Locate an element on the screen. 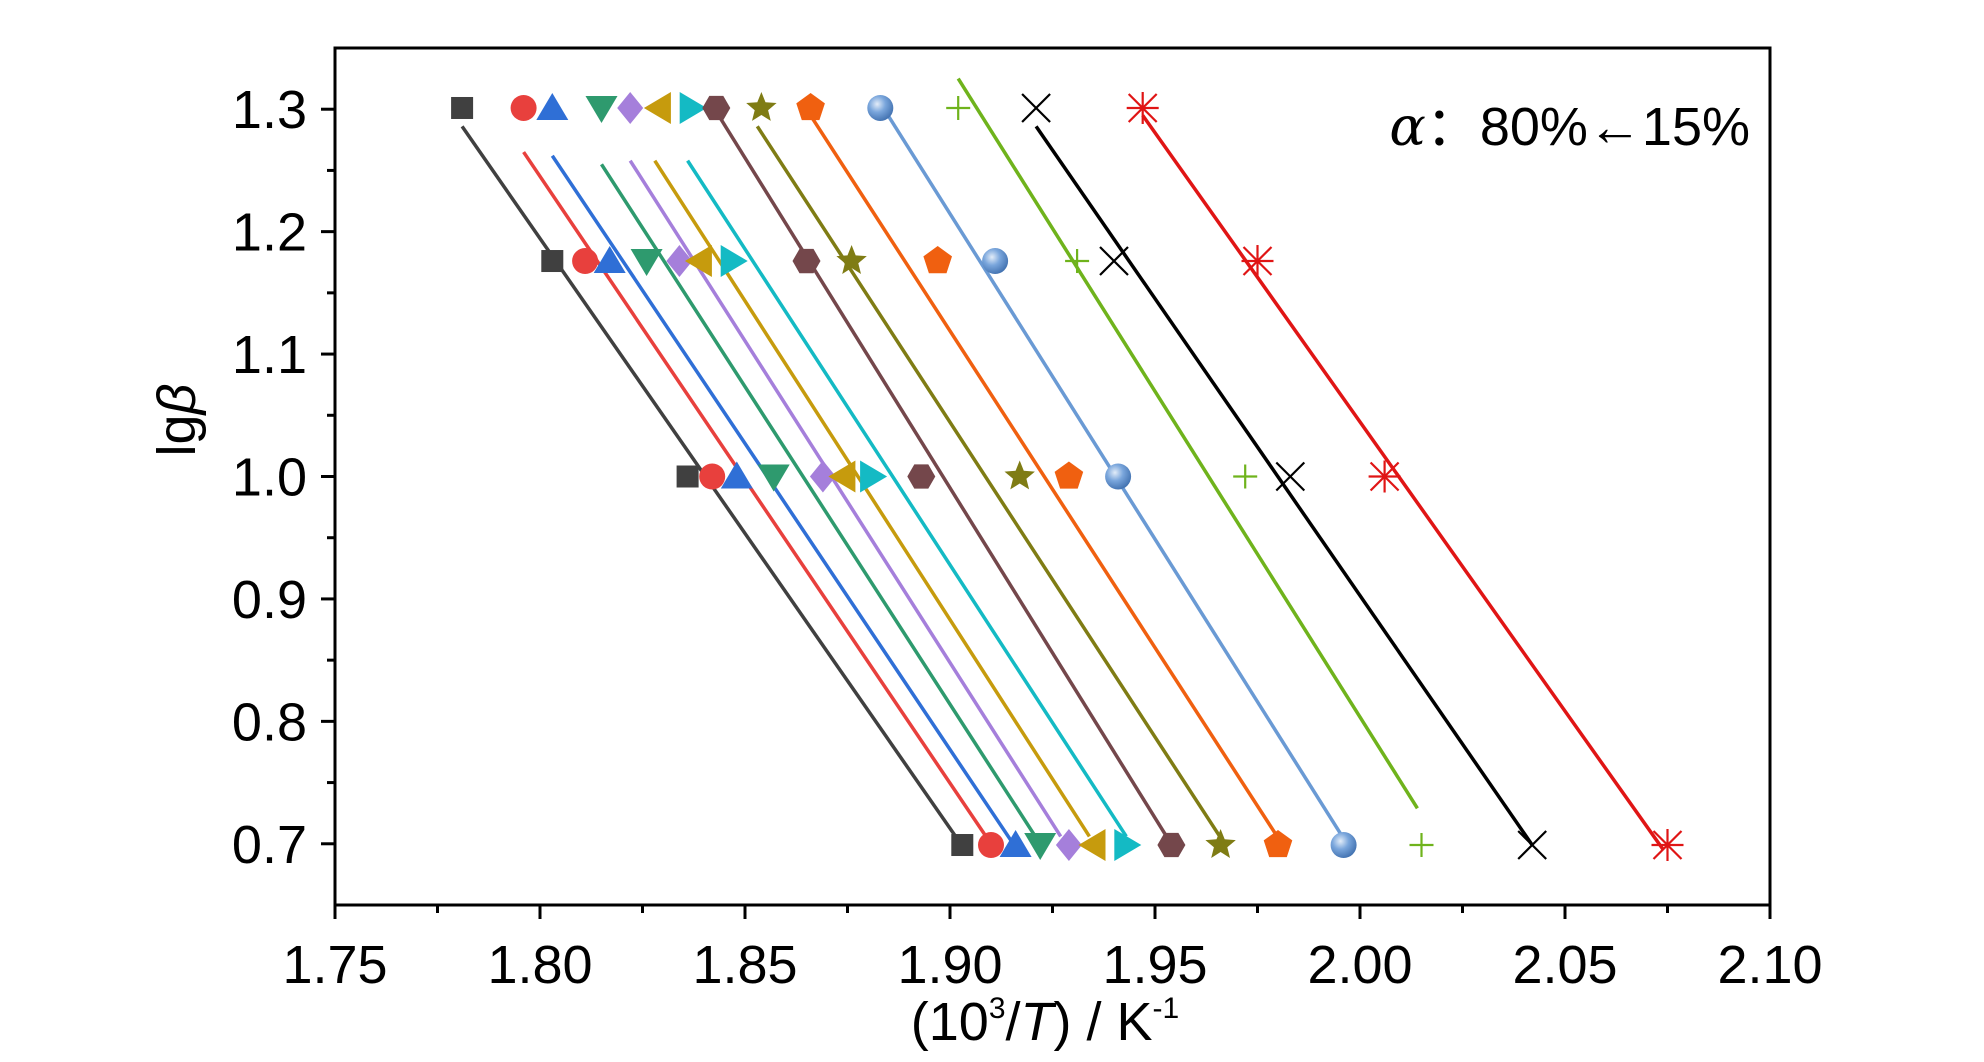 The height and width of the screenshot is (1062, 1984). y-tick-label: 1.1 is located at coordinates (269, 355).